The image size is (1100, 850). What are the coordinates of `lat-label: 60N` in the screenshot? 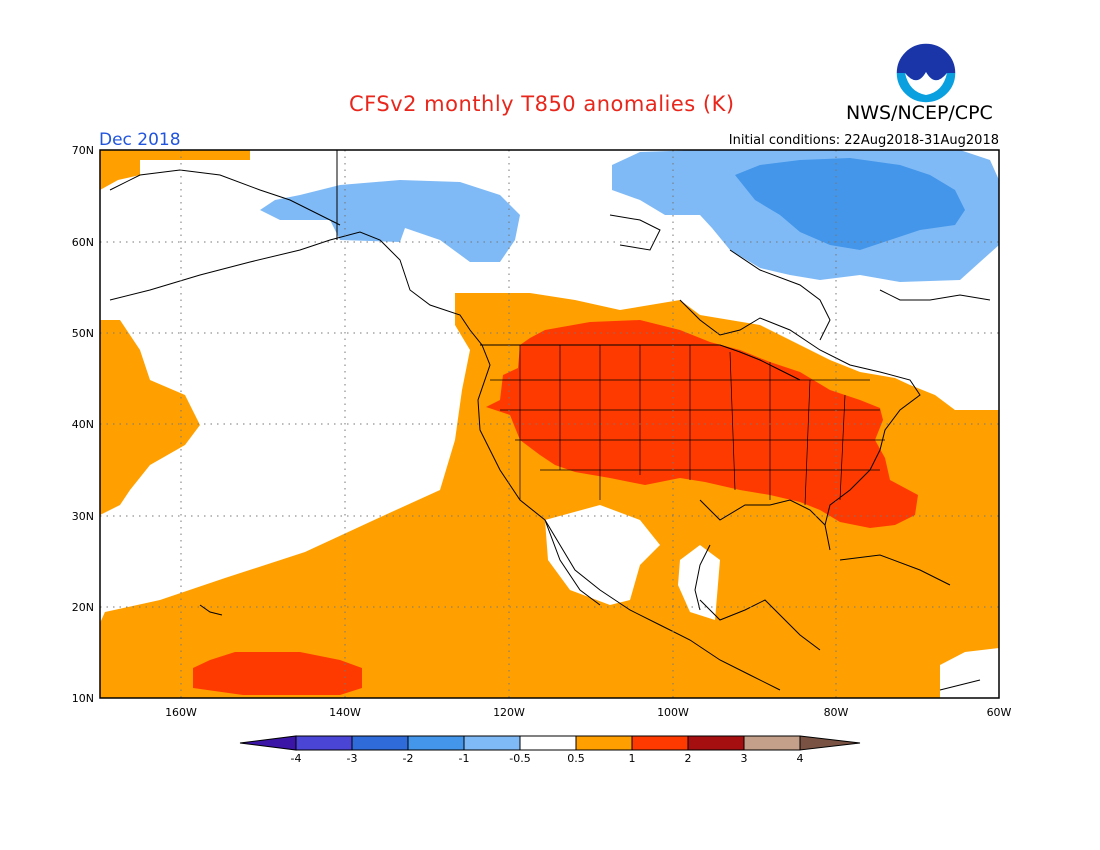 It's located at (83, 242).